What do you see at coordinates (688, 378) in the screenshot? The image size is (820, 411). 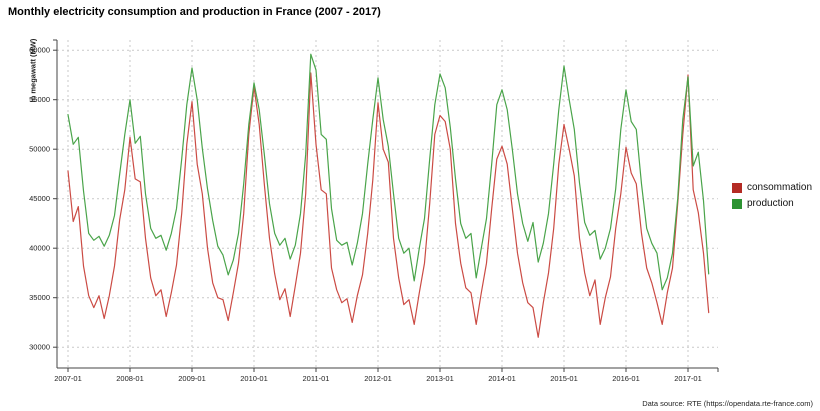 I see `x-tick-label: 2017-01` at bounding box center [688, 378].